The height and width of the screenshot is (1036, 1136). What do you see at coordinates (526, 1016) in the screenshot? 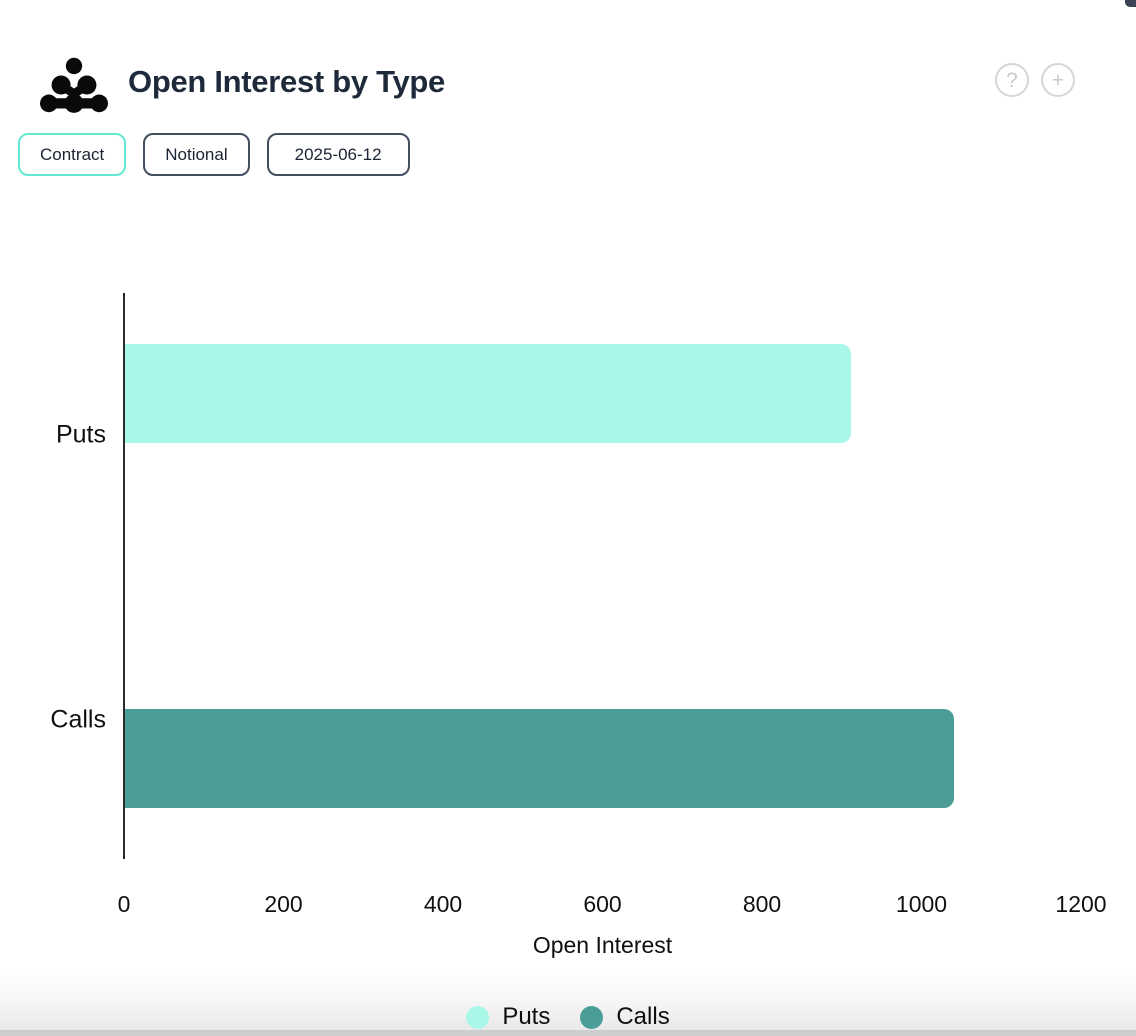
I see `legend-label: Puts` at bounding box center [526, 1016].